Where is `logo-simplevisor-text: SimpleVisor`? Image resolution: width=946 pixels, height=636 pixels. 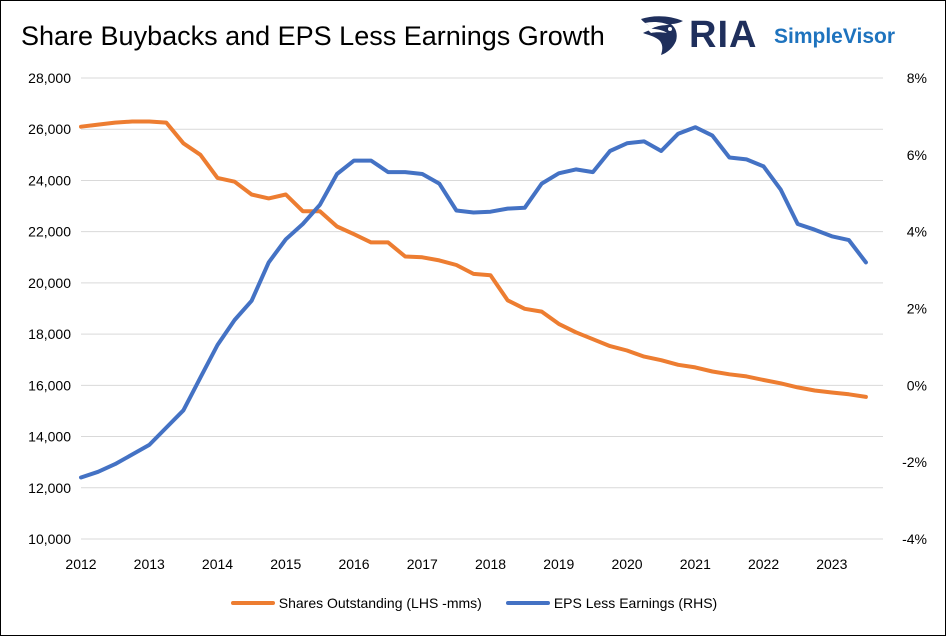
logo-simplevisor-text: SimpleVisor is located at coordinates (834, 36).